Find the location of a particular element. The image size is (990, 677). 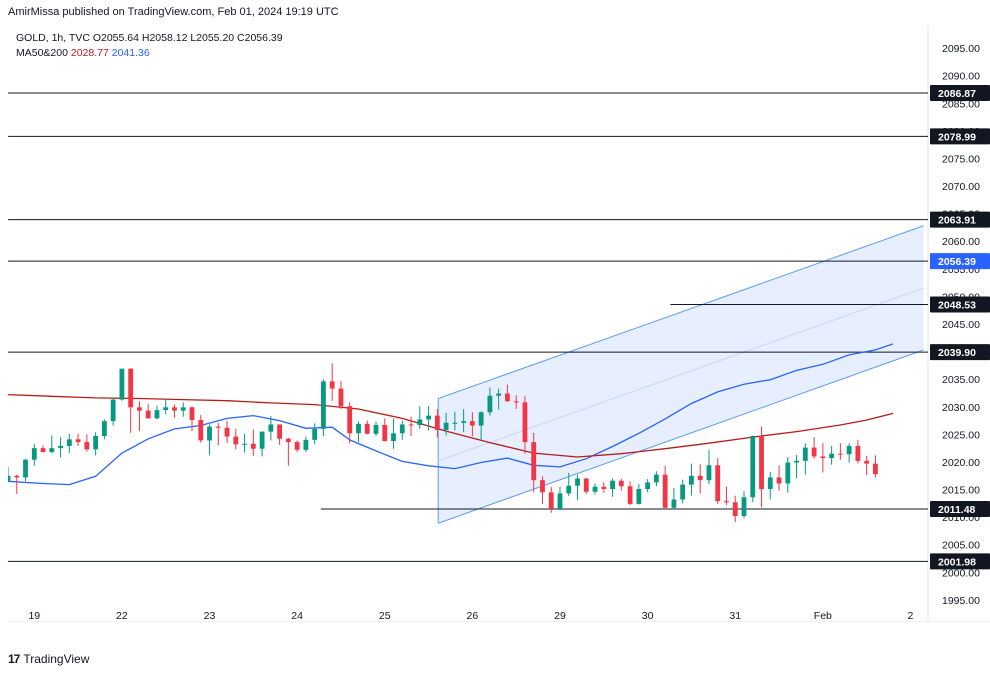

y-tick-label: 2025.00 is located at coordinates (961, 435).